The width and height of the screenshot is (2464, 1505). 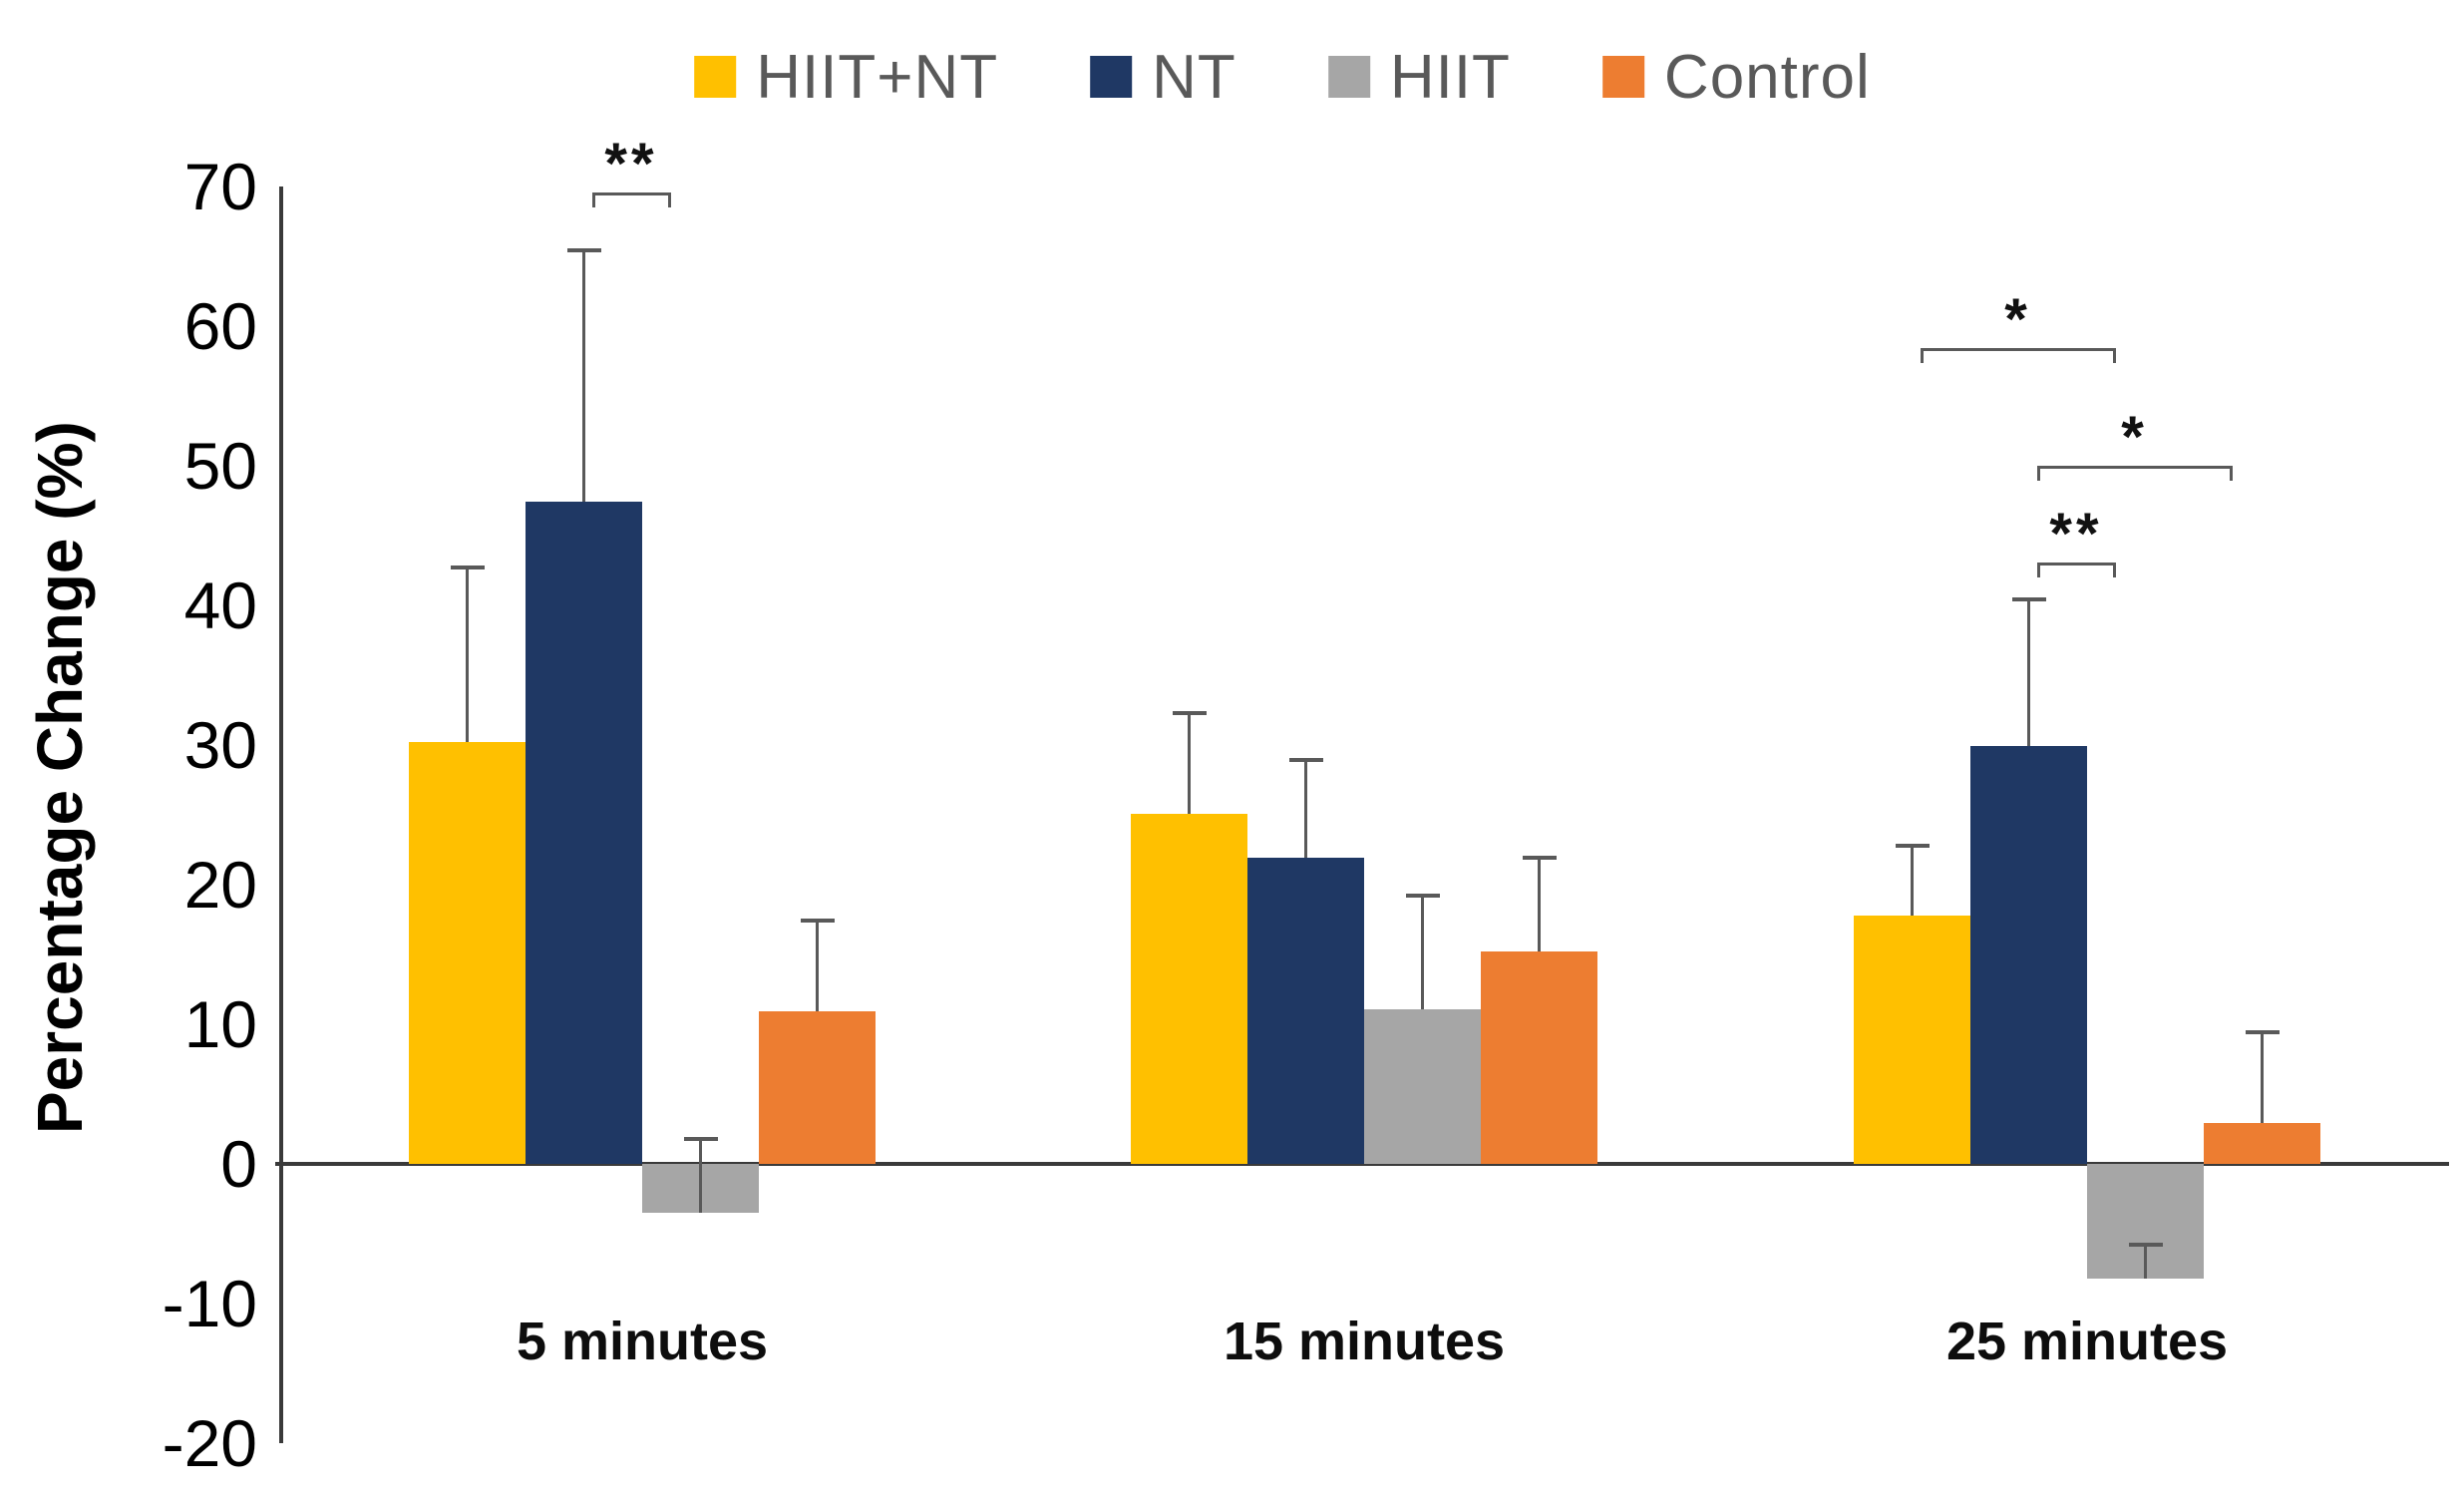 I want to click on y-tick-label: 50, so click(x=220, y=466).